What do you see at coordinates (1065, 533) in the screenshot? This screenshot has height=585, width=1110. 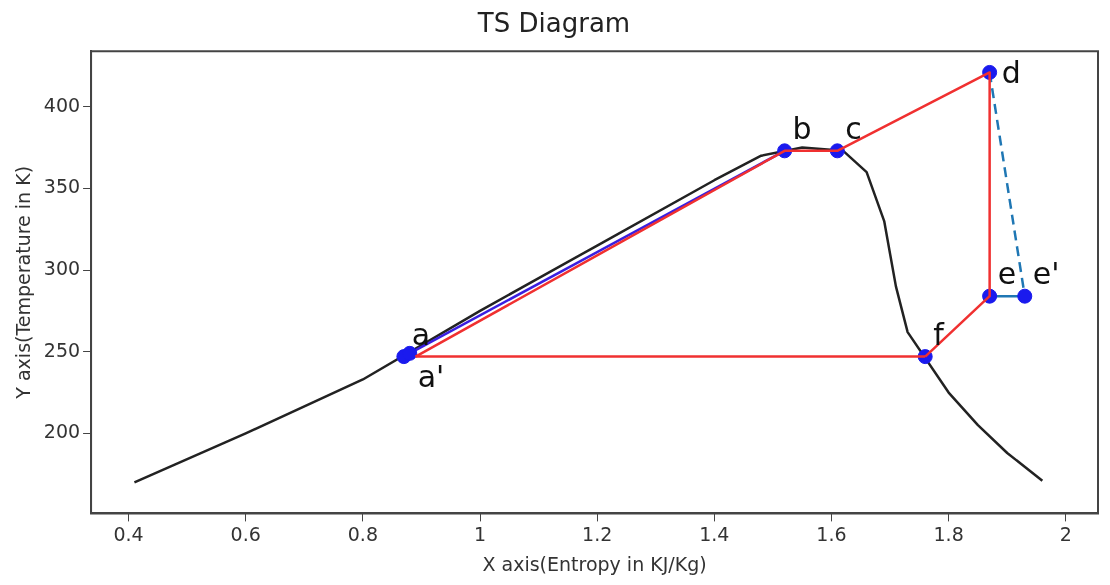 I see `x-tick-label: 2` at bounding box center [1065, 533].